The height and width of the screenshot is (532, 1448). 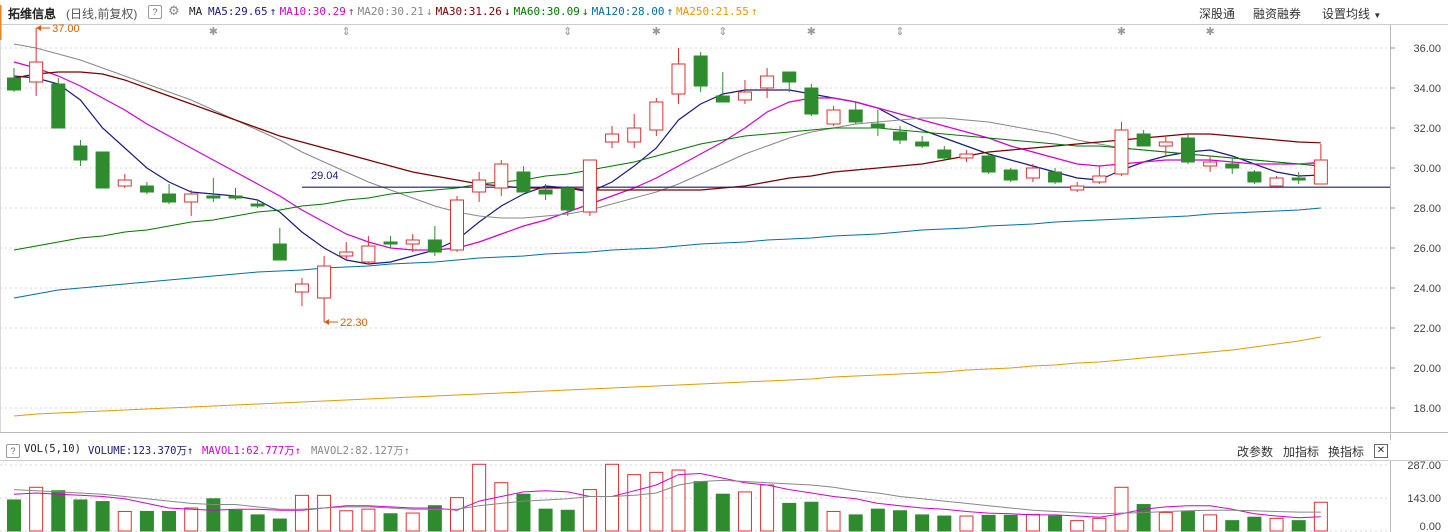 I want to click on vol-tick-label: 0.00, so click(x=1430, y=526).